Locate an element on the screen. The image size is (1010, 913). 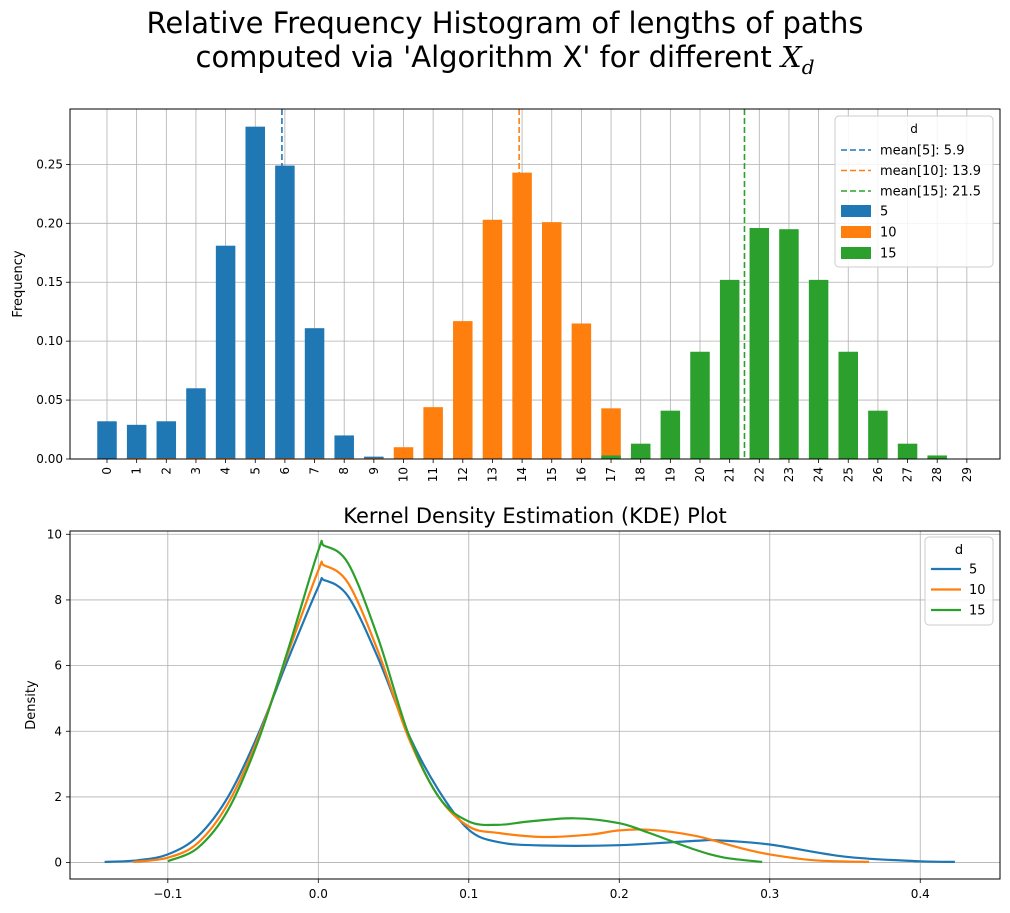
x-tick-label: 4 is located at coordinates (226, 471).